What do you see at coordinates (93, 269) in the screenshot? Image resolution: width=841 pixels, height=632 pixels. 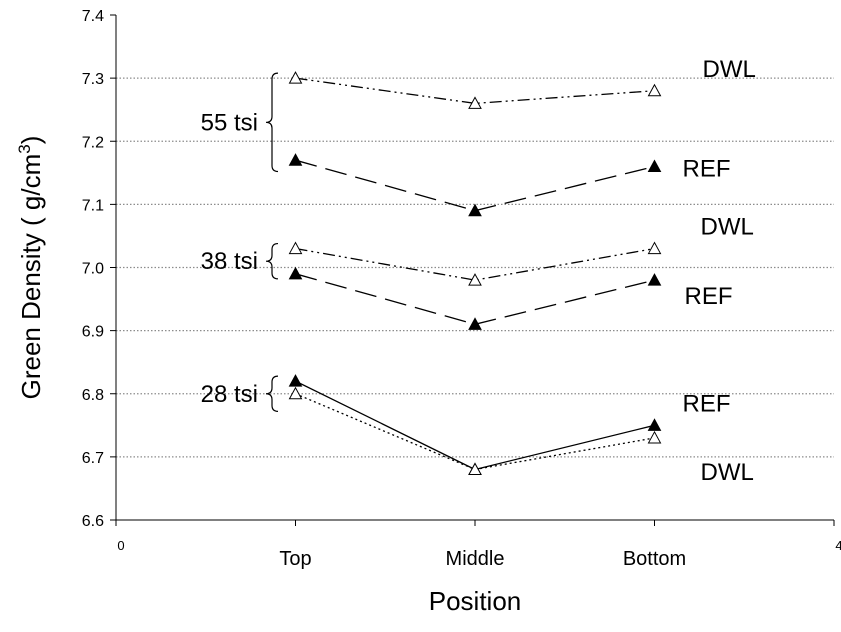 I see `y-tick-label: 7.0` at bounding box center [93, 269].